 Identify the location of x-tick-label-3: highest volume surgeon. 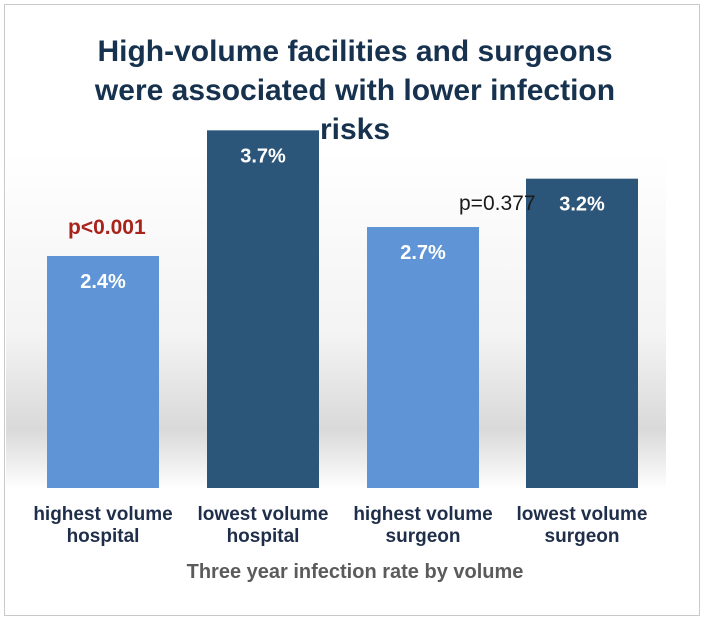
(423, 526).